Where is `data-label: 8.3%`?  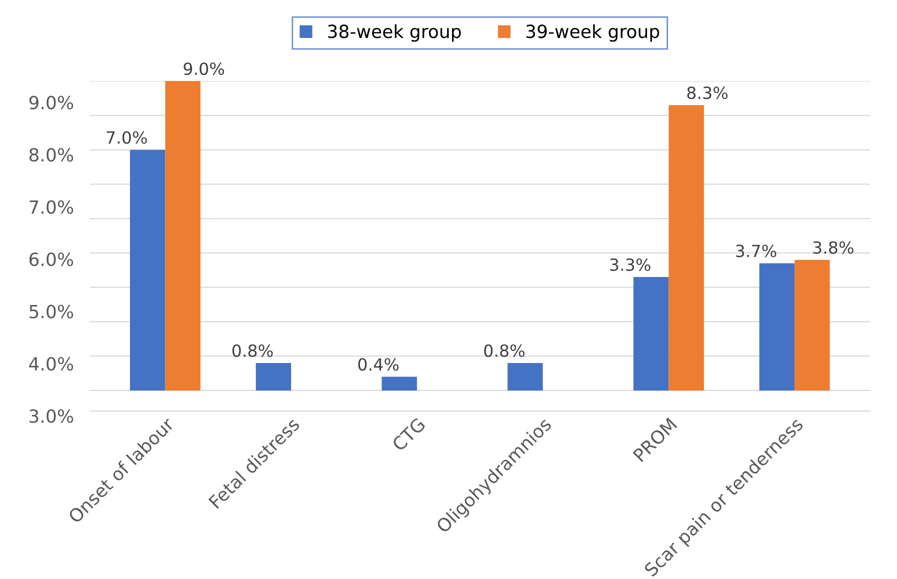
data-label: 8.3% is located at coordinates (707, 93).